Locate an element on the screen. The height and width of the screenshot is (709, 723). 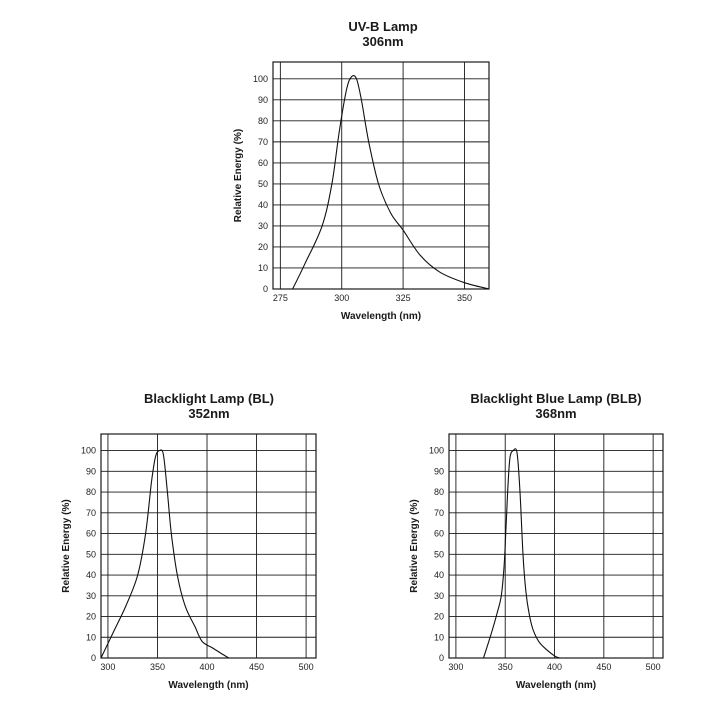
chart-title: Blacklight Lamp (BL) is located at coordinates (209, 398).